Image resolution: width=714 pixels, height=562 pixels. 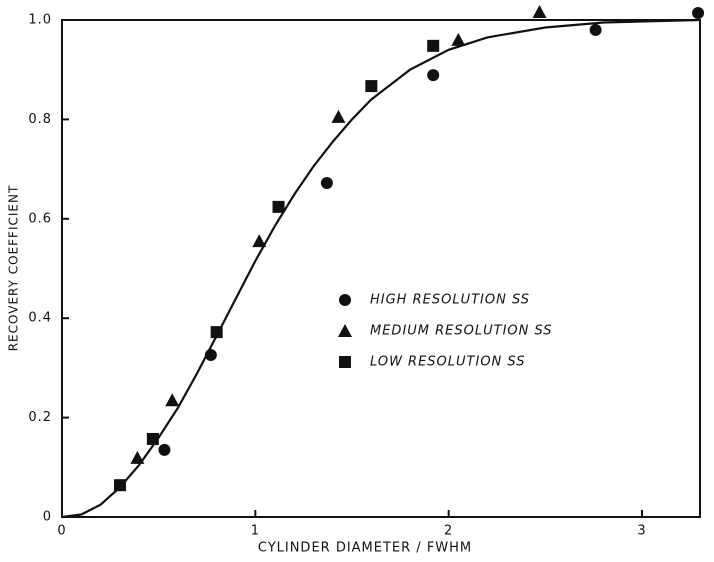 What do you see at coordinates (14, 268) in the screenshot?
I see `y-axis-label: RECOVERY COEFFICIENT` at bounding box center [14, 268].